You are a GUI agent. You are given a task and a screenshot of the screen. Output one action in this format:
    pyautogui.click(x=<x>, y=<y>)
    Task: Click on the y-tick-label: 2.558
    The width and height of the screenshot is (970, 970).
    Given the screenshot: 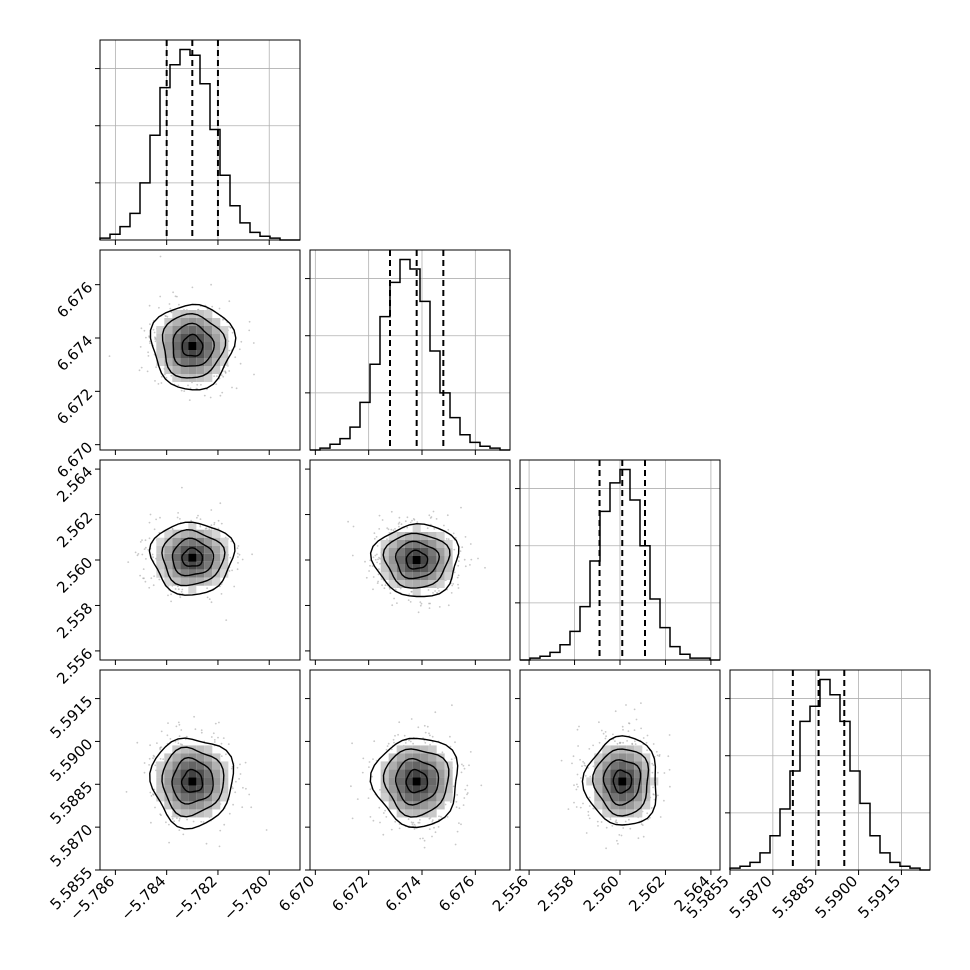 What is the action you would take?
    pyautogui.click(x=74, y=620)
    